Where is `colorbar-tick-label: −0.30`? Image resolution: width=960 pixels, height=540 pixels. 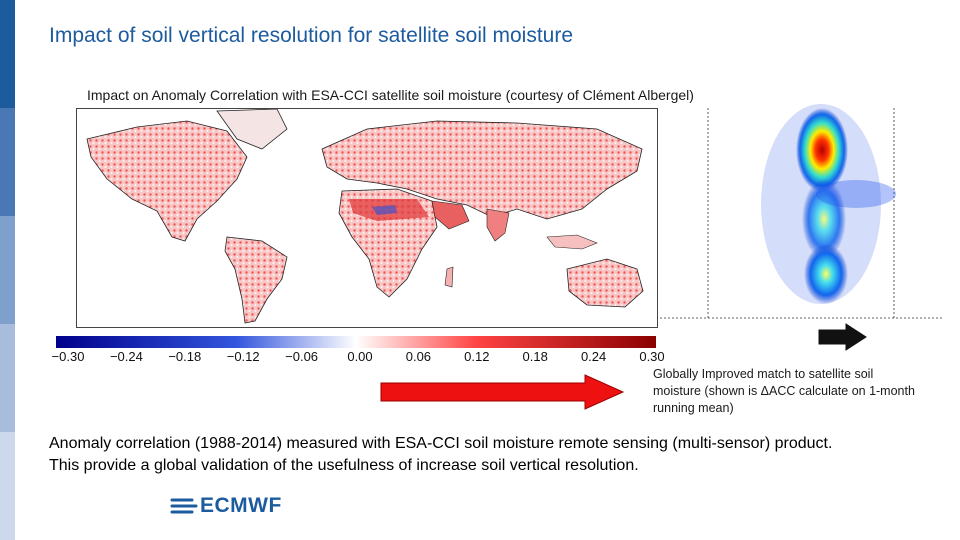 colorbar-tick-label: −0.30 is located at coordinates (68, 356).